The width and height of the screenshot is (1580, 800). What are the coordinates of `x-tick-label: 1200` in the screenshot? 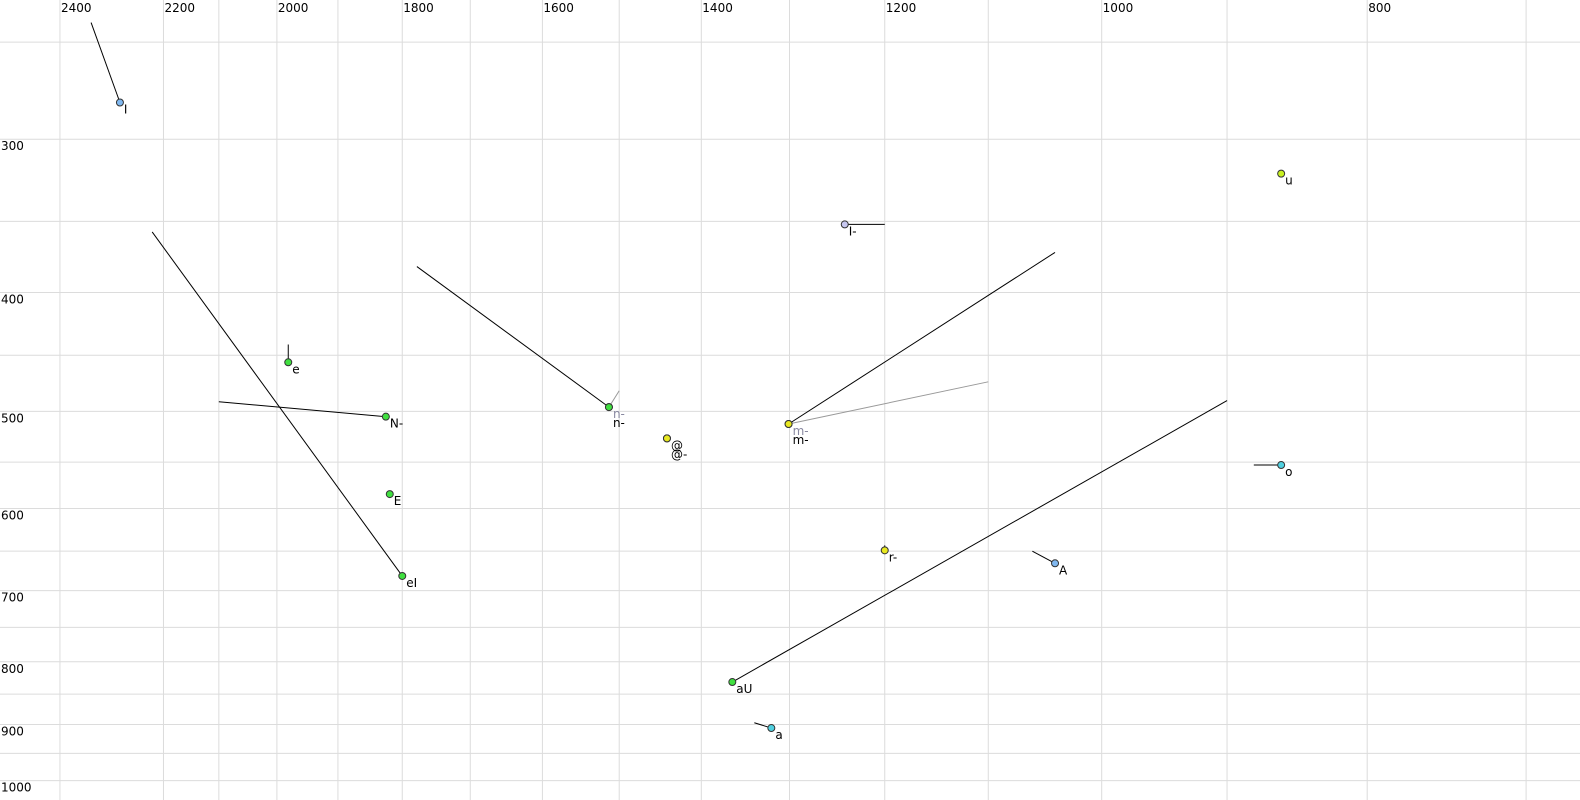 It's located at (901, 8).